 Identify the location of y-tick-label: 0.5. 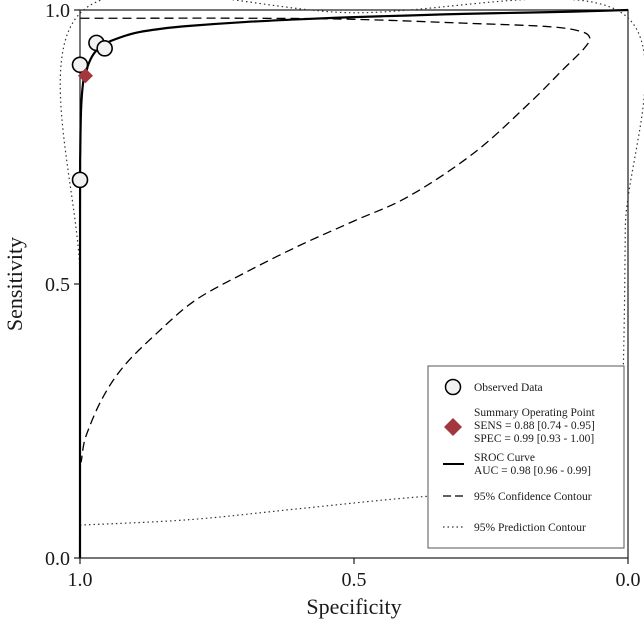
(57, 285).